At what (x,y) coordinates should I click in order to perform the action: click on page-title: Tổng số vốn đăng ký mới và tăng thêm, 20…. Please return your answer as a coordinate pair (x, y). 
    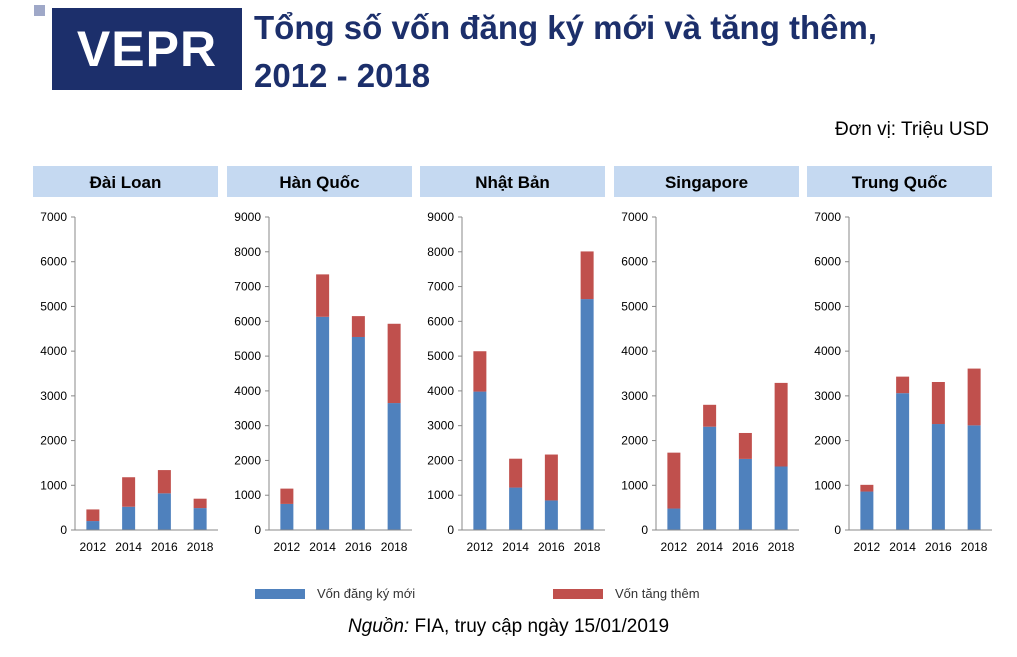
    Looking at the image, I should click on (624, 52).